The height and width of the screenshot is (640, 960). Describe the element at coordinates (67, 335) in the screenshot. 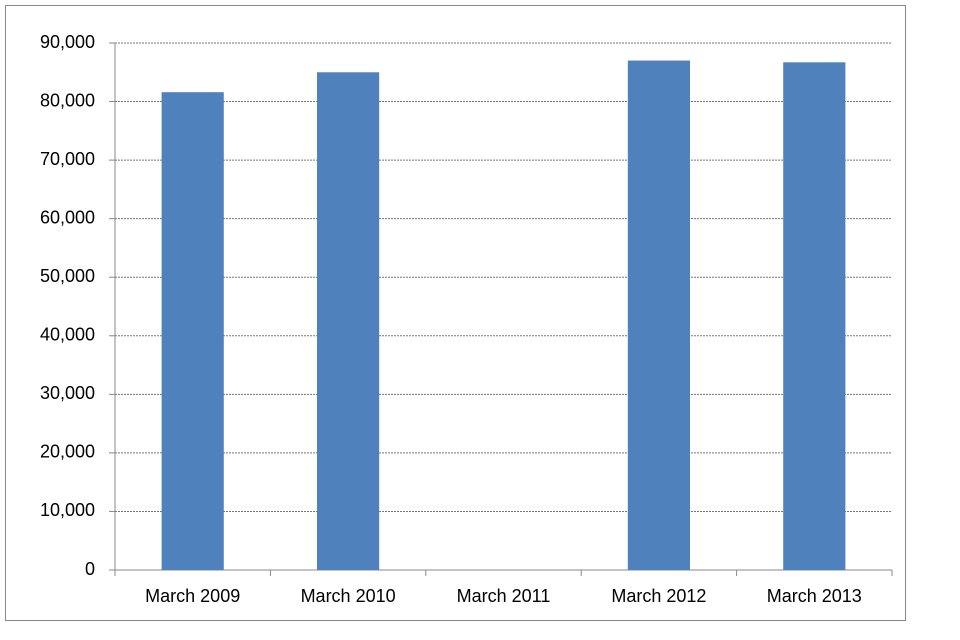

I see `y-tick-label: 40,000` at that location.